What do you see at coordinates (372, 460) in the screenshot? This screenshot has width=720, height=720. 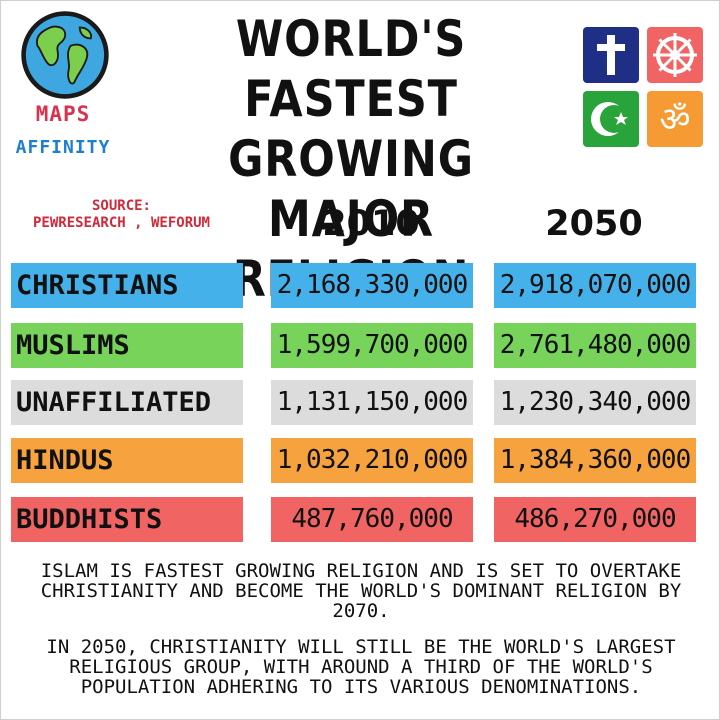 I see `value-2010: 1,032,210,000` at bounding box center [372, 460].